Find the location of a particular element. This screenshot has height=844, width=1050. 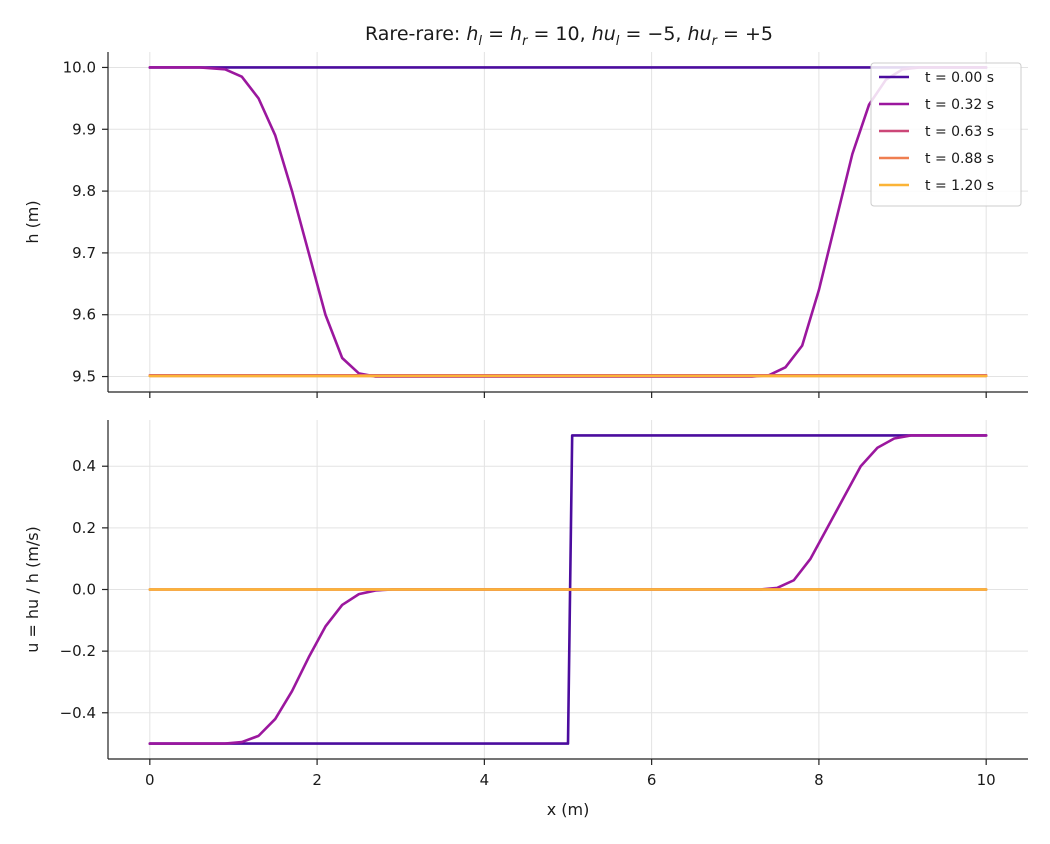

y-tick-label: −0.2 is located at coordinates (78, 651).